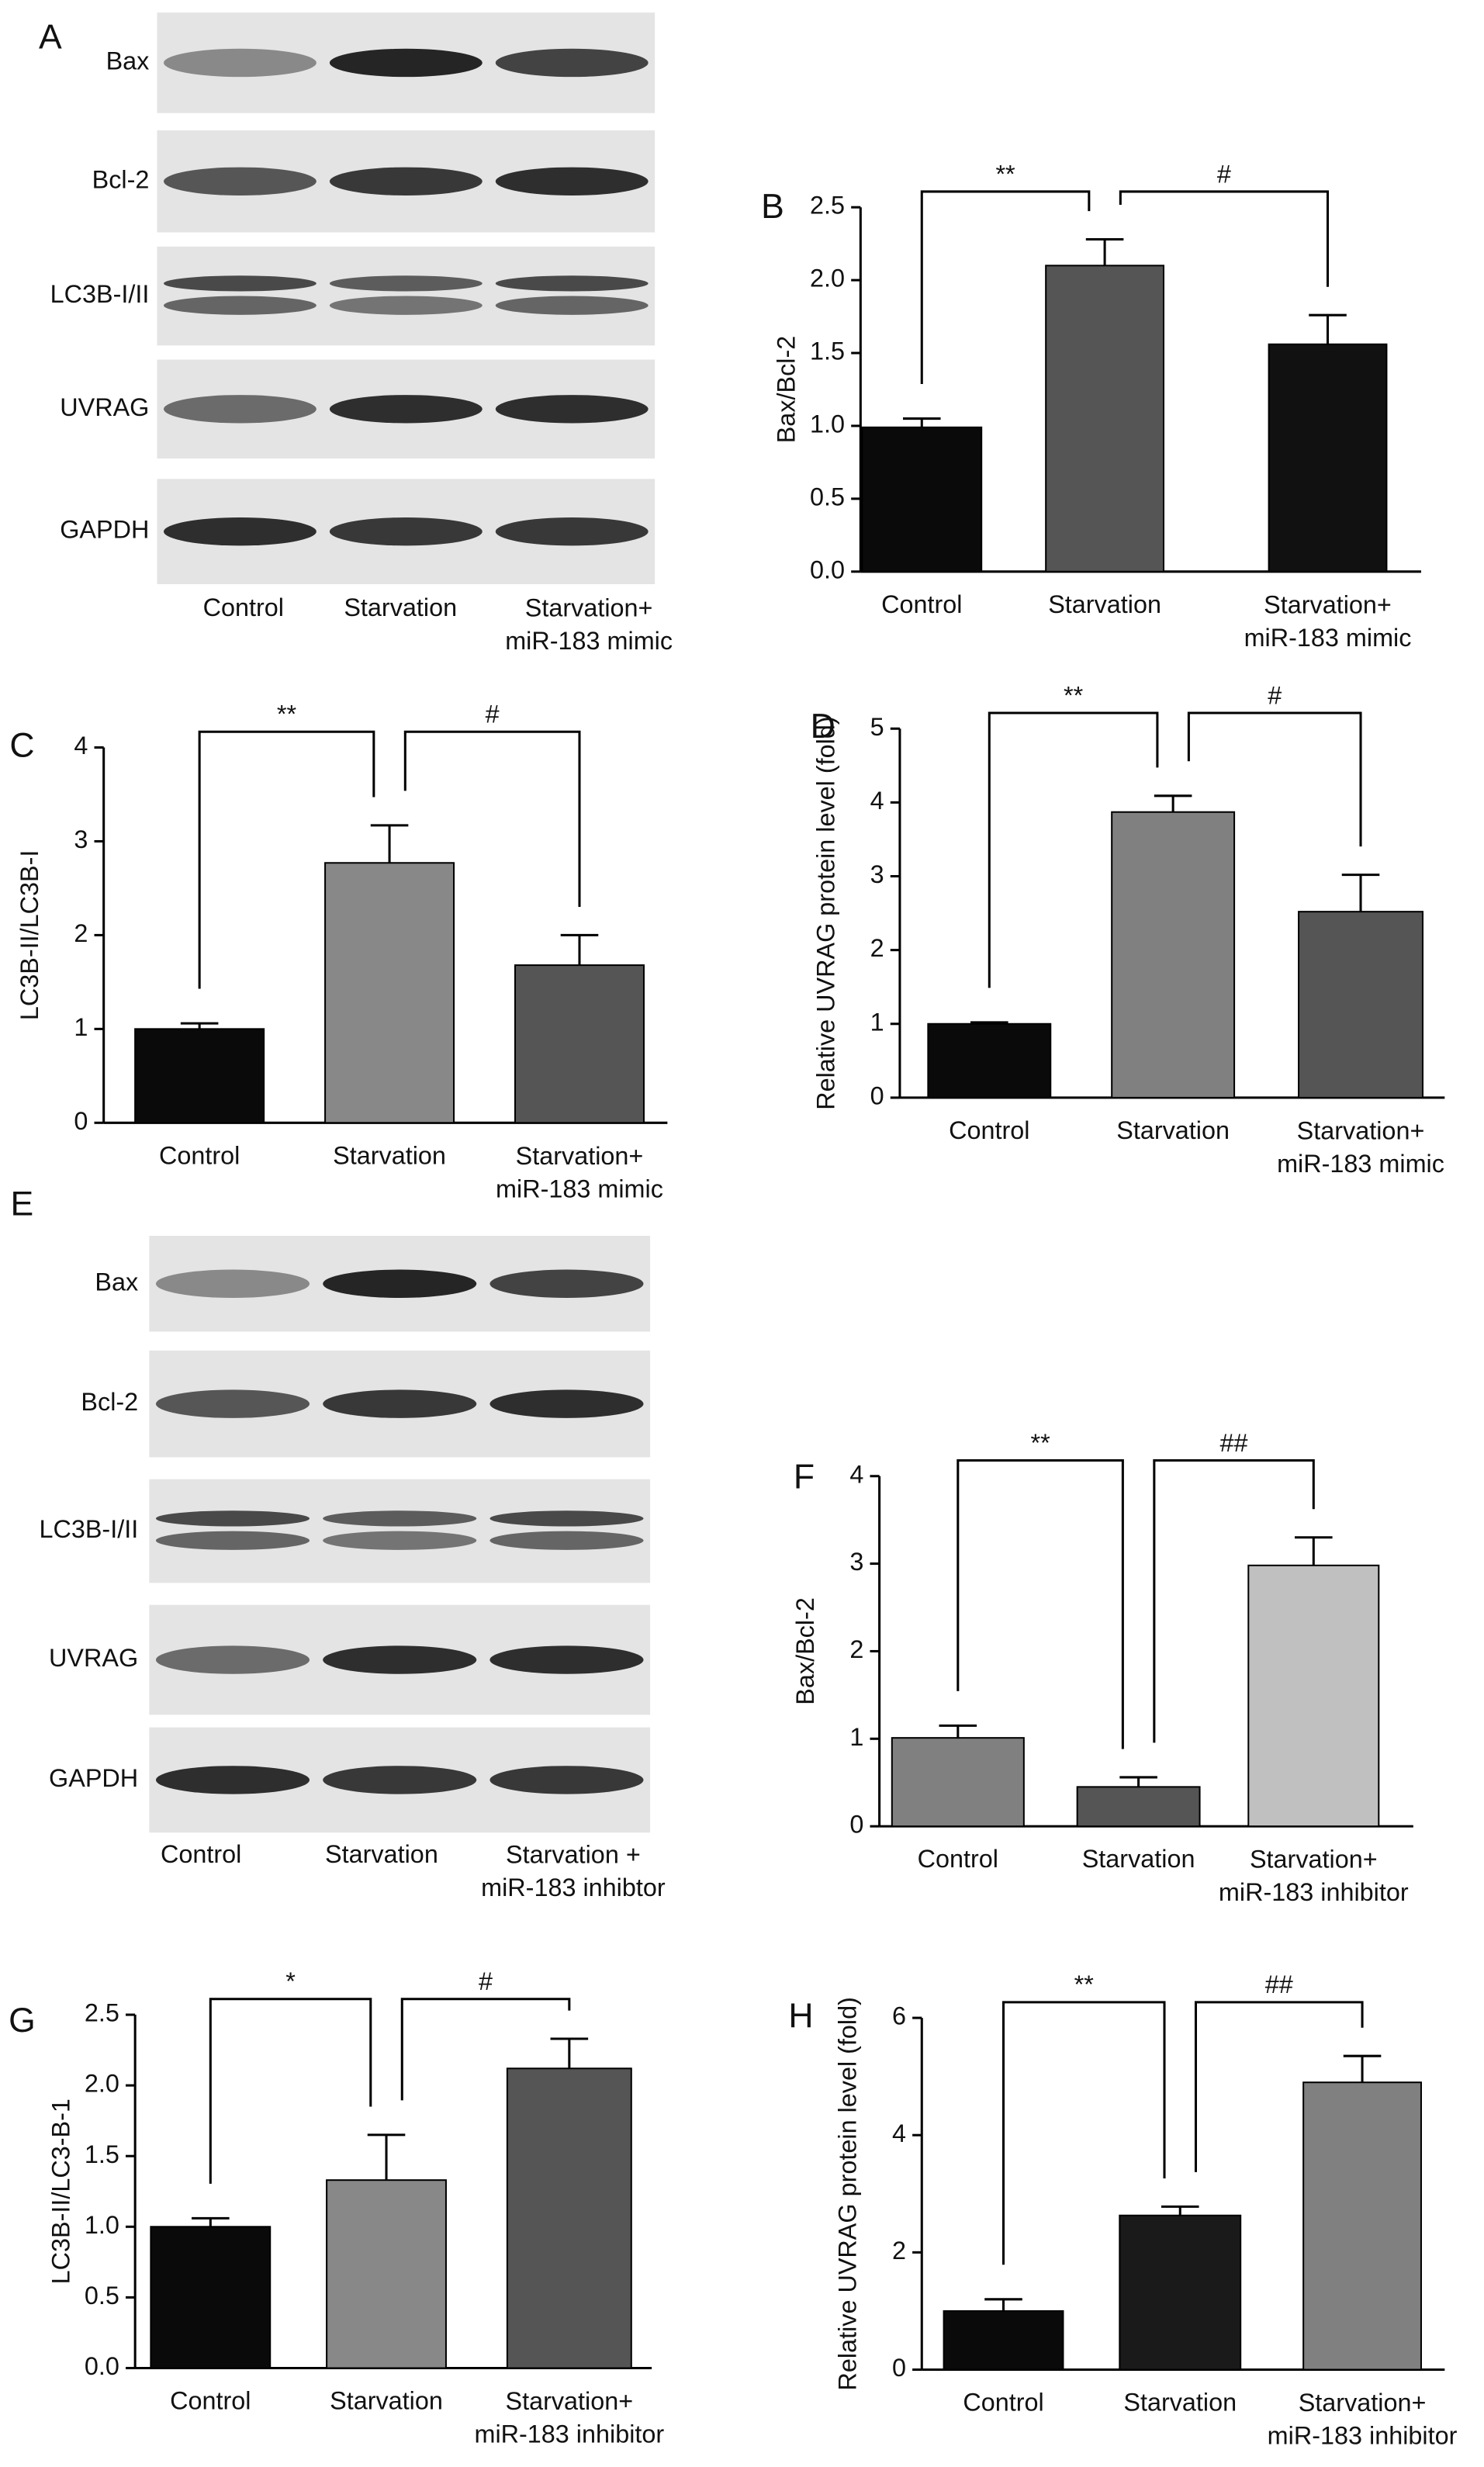 The height and width of the screenshot is (2467, 1484). I want to click on panel-label: E, so click(22, 1204).